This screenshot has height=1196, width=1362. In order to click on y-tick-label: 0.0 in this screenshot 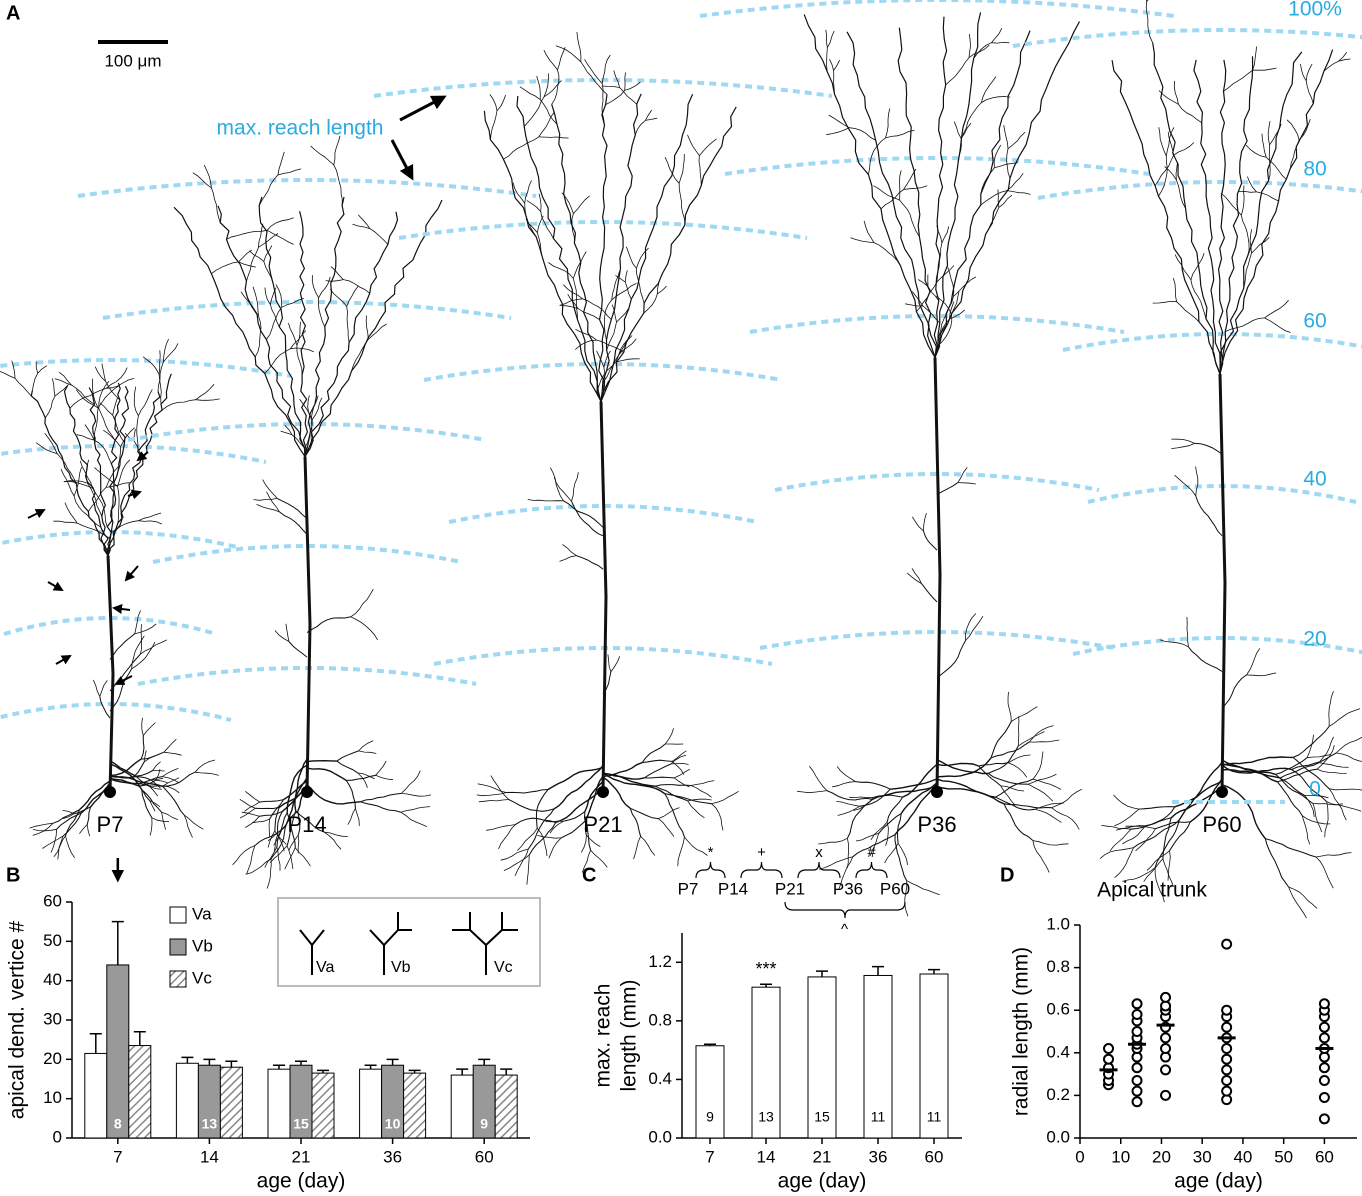, I will do `click(660, 1136)`.